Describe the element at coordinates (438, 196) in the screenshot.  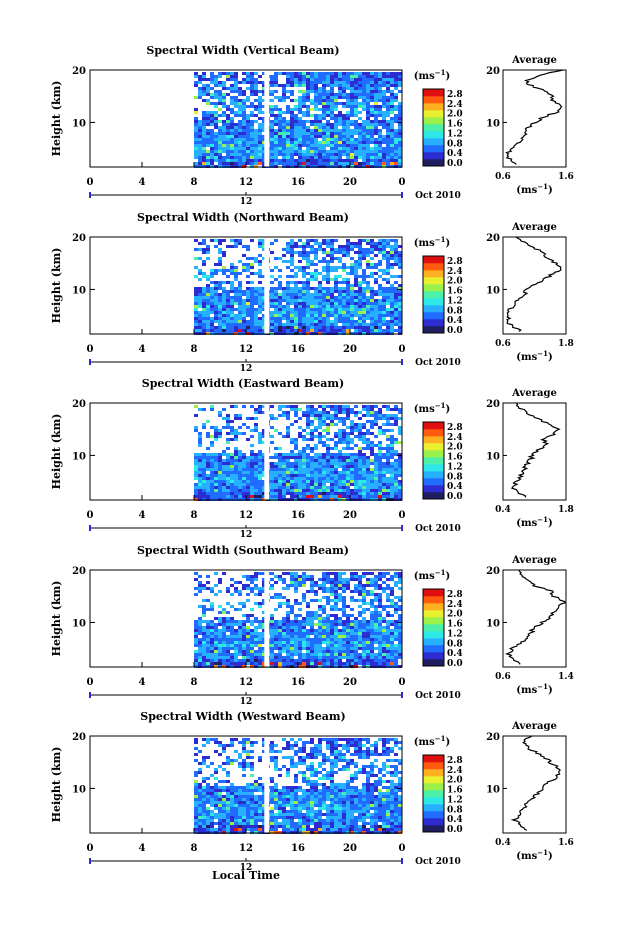
I see `date-label: Oct 2010` at that location.